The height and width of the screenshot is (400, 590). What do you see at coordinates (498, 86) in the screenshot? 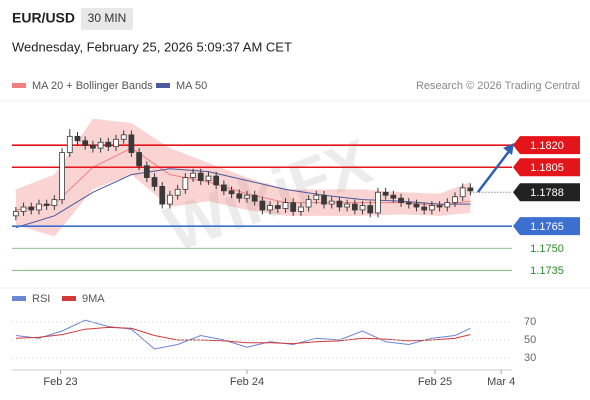
I see `copyright: Research © 2026 Trading Central` at bounding box center [498, 86].